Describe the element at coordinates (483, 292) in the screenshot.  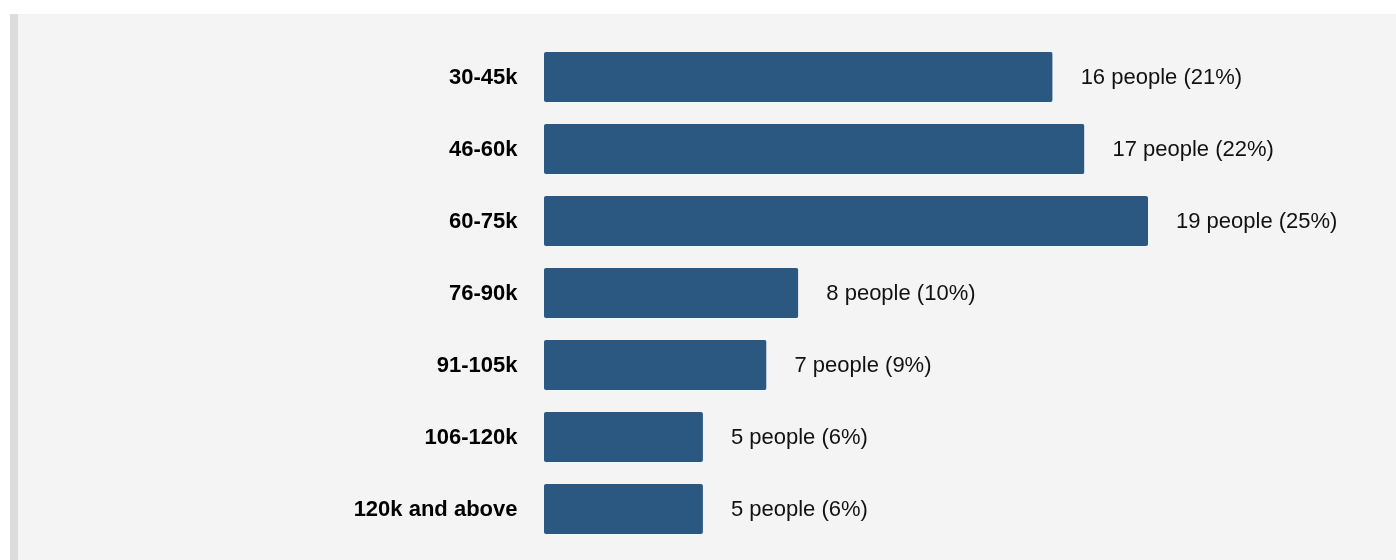
I see `y-tick-label: 76-90k` at that location.